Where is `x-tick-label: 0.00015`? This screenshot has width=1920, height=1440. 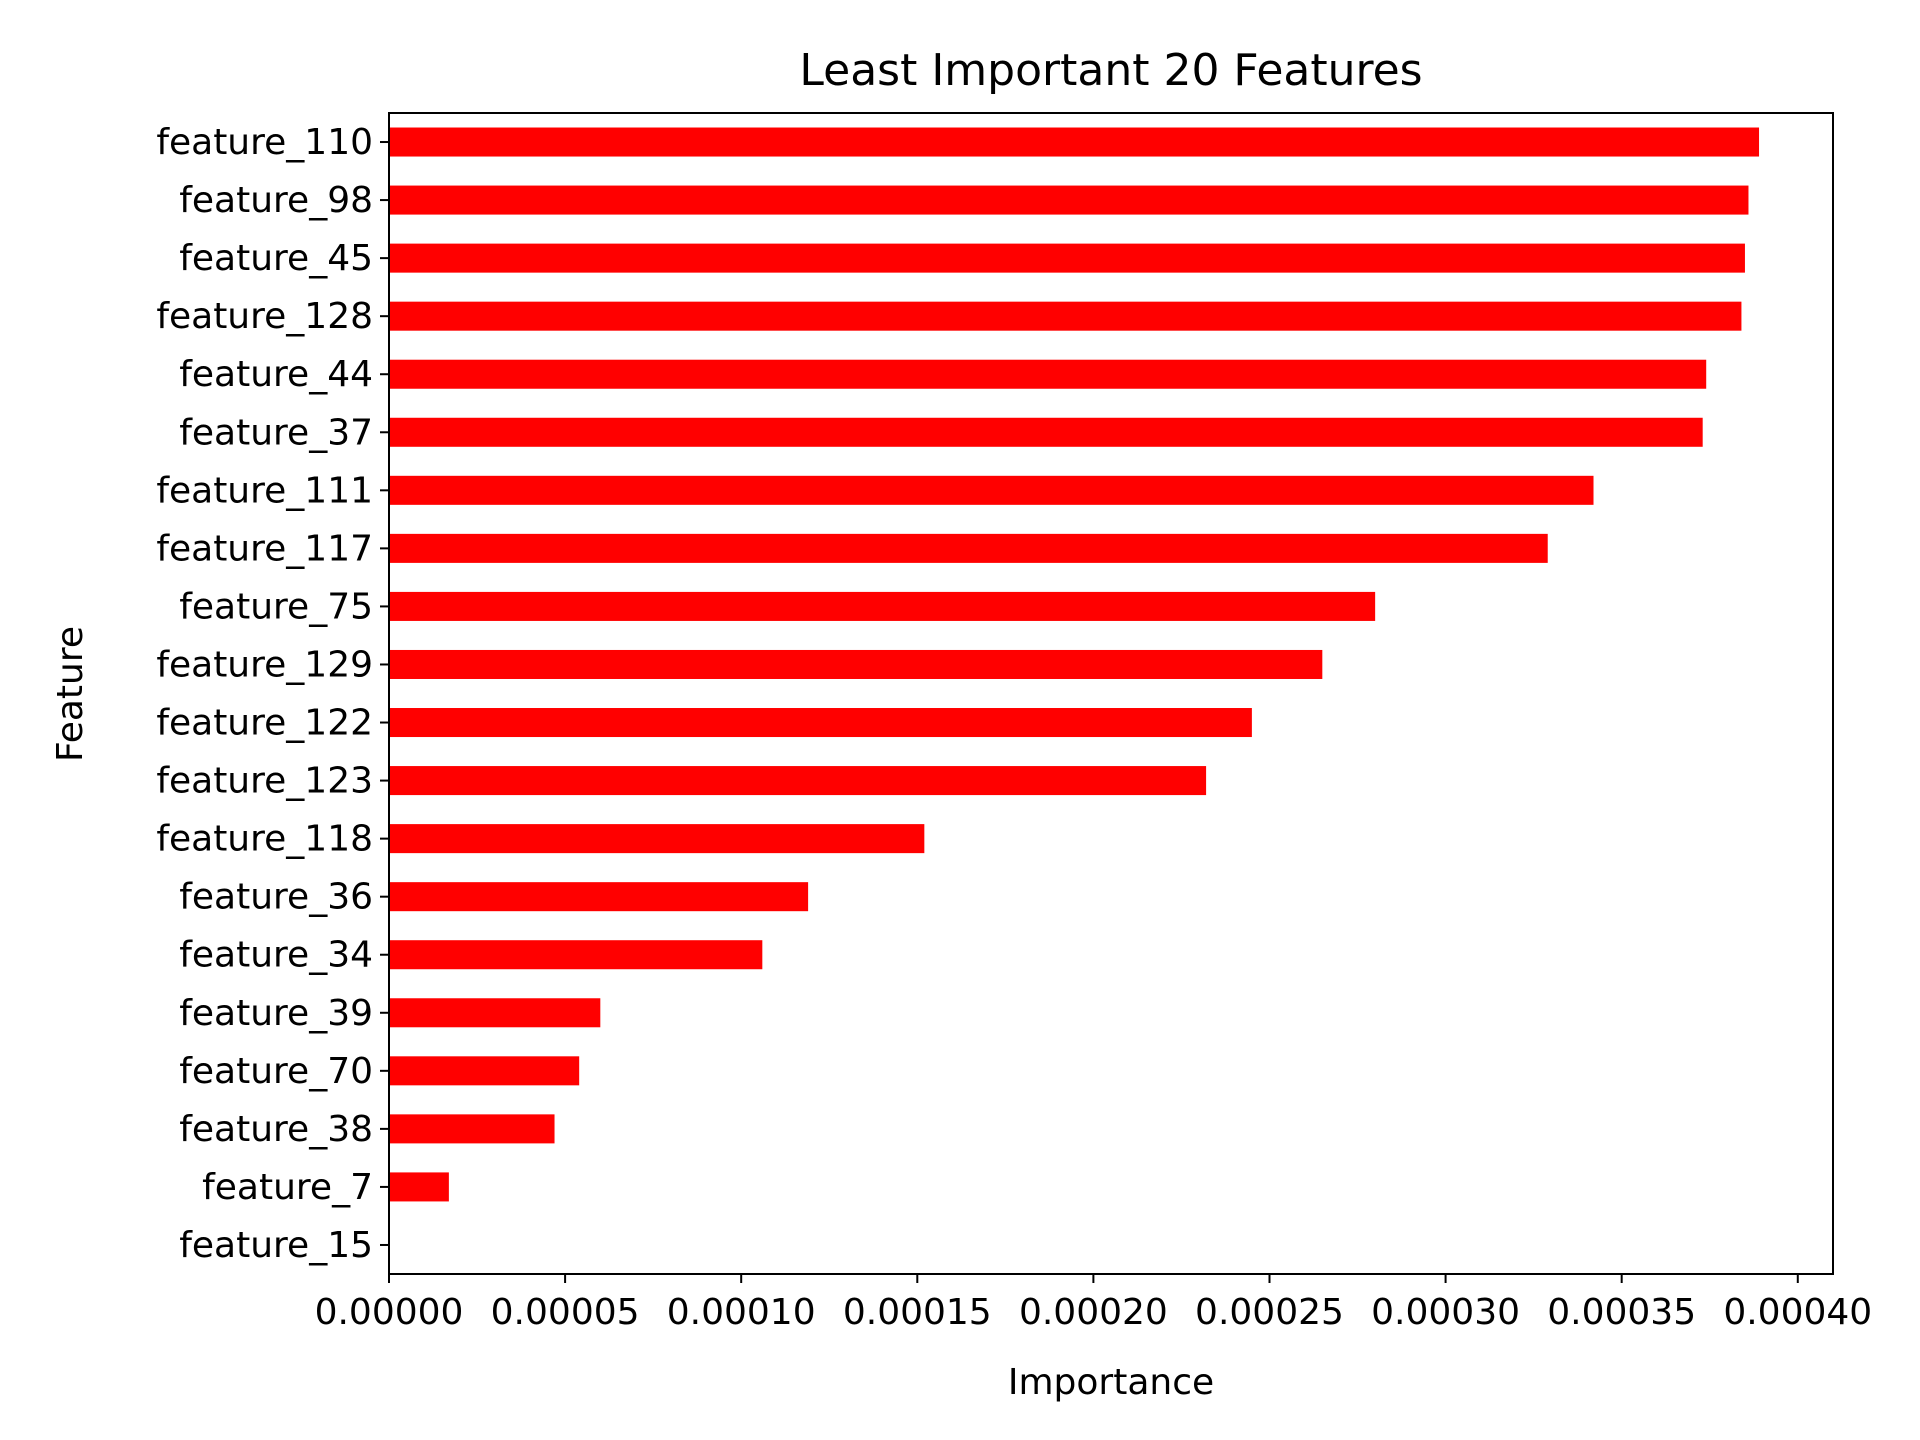
x-tick-label: 0.00015 is located at coordinates (917, 1312).